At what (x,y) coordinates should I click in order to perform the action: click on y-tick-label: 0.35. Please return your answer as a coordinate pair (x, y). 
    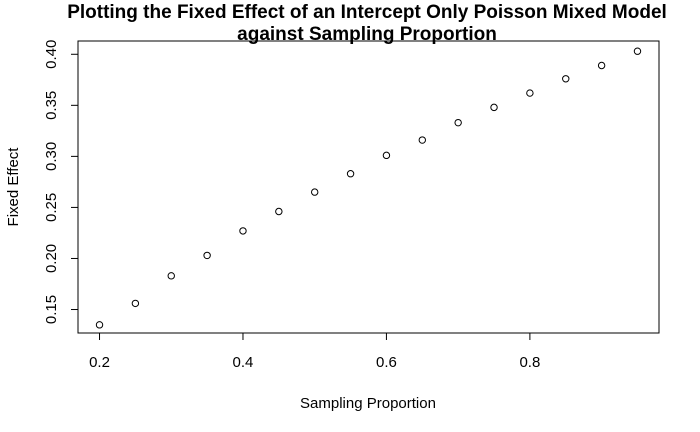
    Looking at the image, I should click on (51, 105).